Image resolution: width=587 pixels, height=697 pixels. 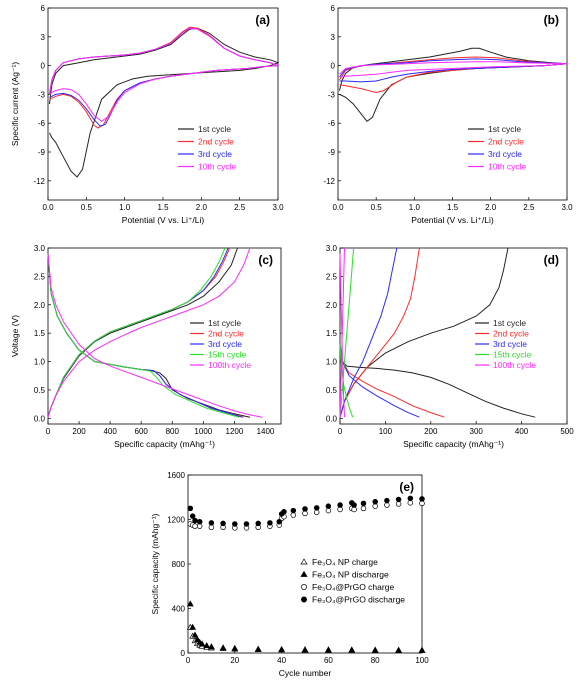 I want to click on panel-e-legend-label: Fe₃O₄@PrGO discharge, so click(x=358, y=600).